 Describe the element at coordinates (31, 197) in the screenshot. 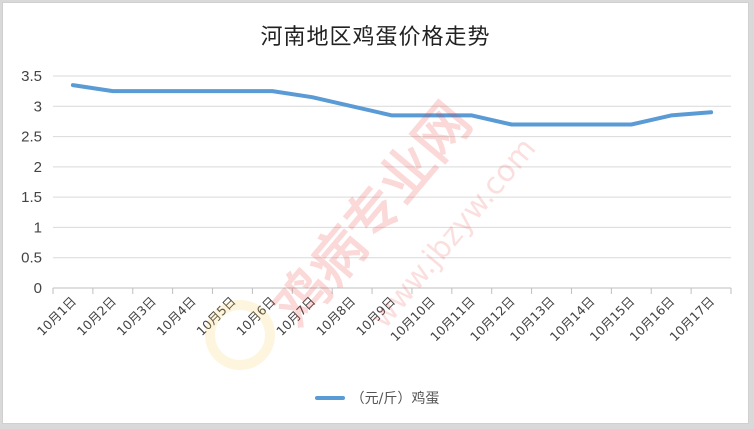

I see `y-tick-label: 1.5` at that location.